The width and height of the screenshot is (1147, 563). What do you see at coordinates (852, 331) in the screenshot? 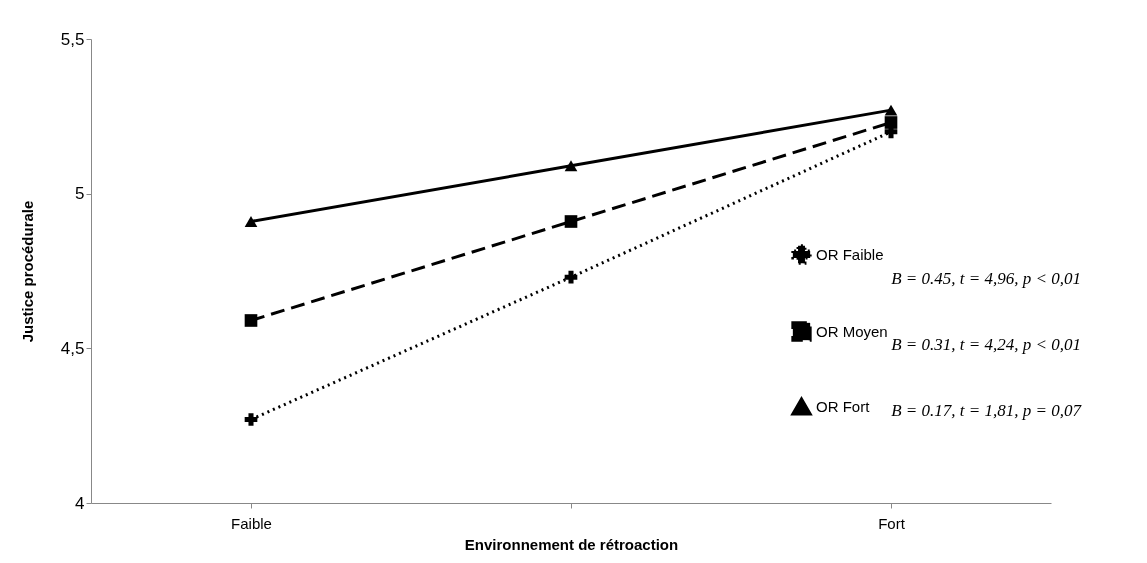
I see `legend-label: OR Moyen` at bounding box center [852, 331].